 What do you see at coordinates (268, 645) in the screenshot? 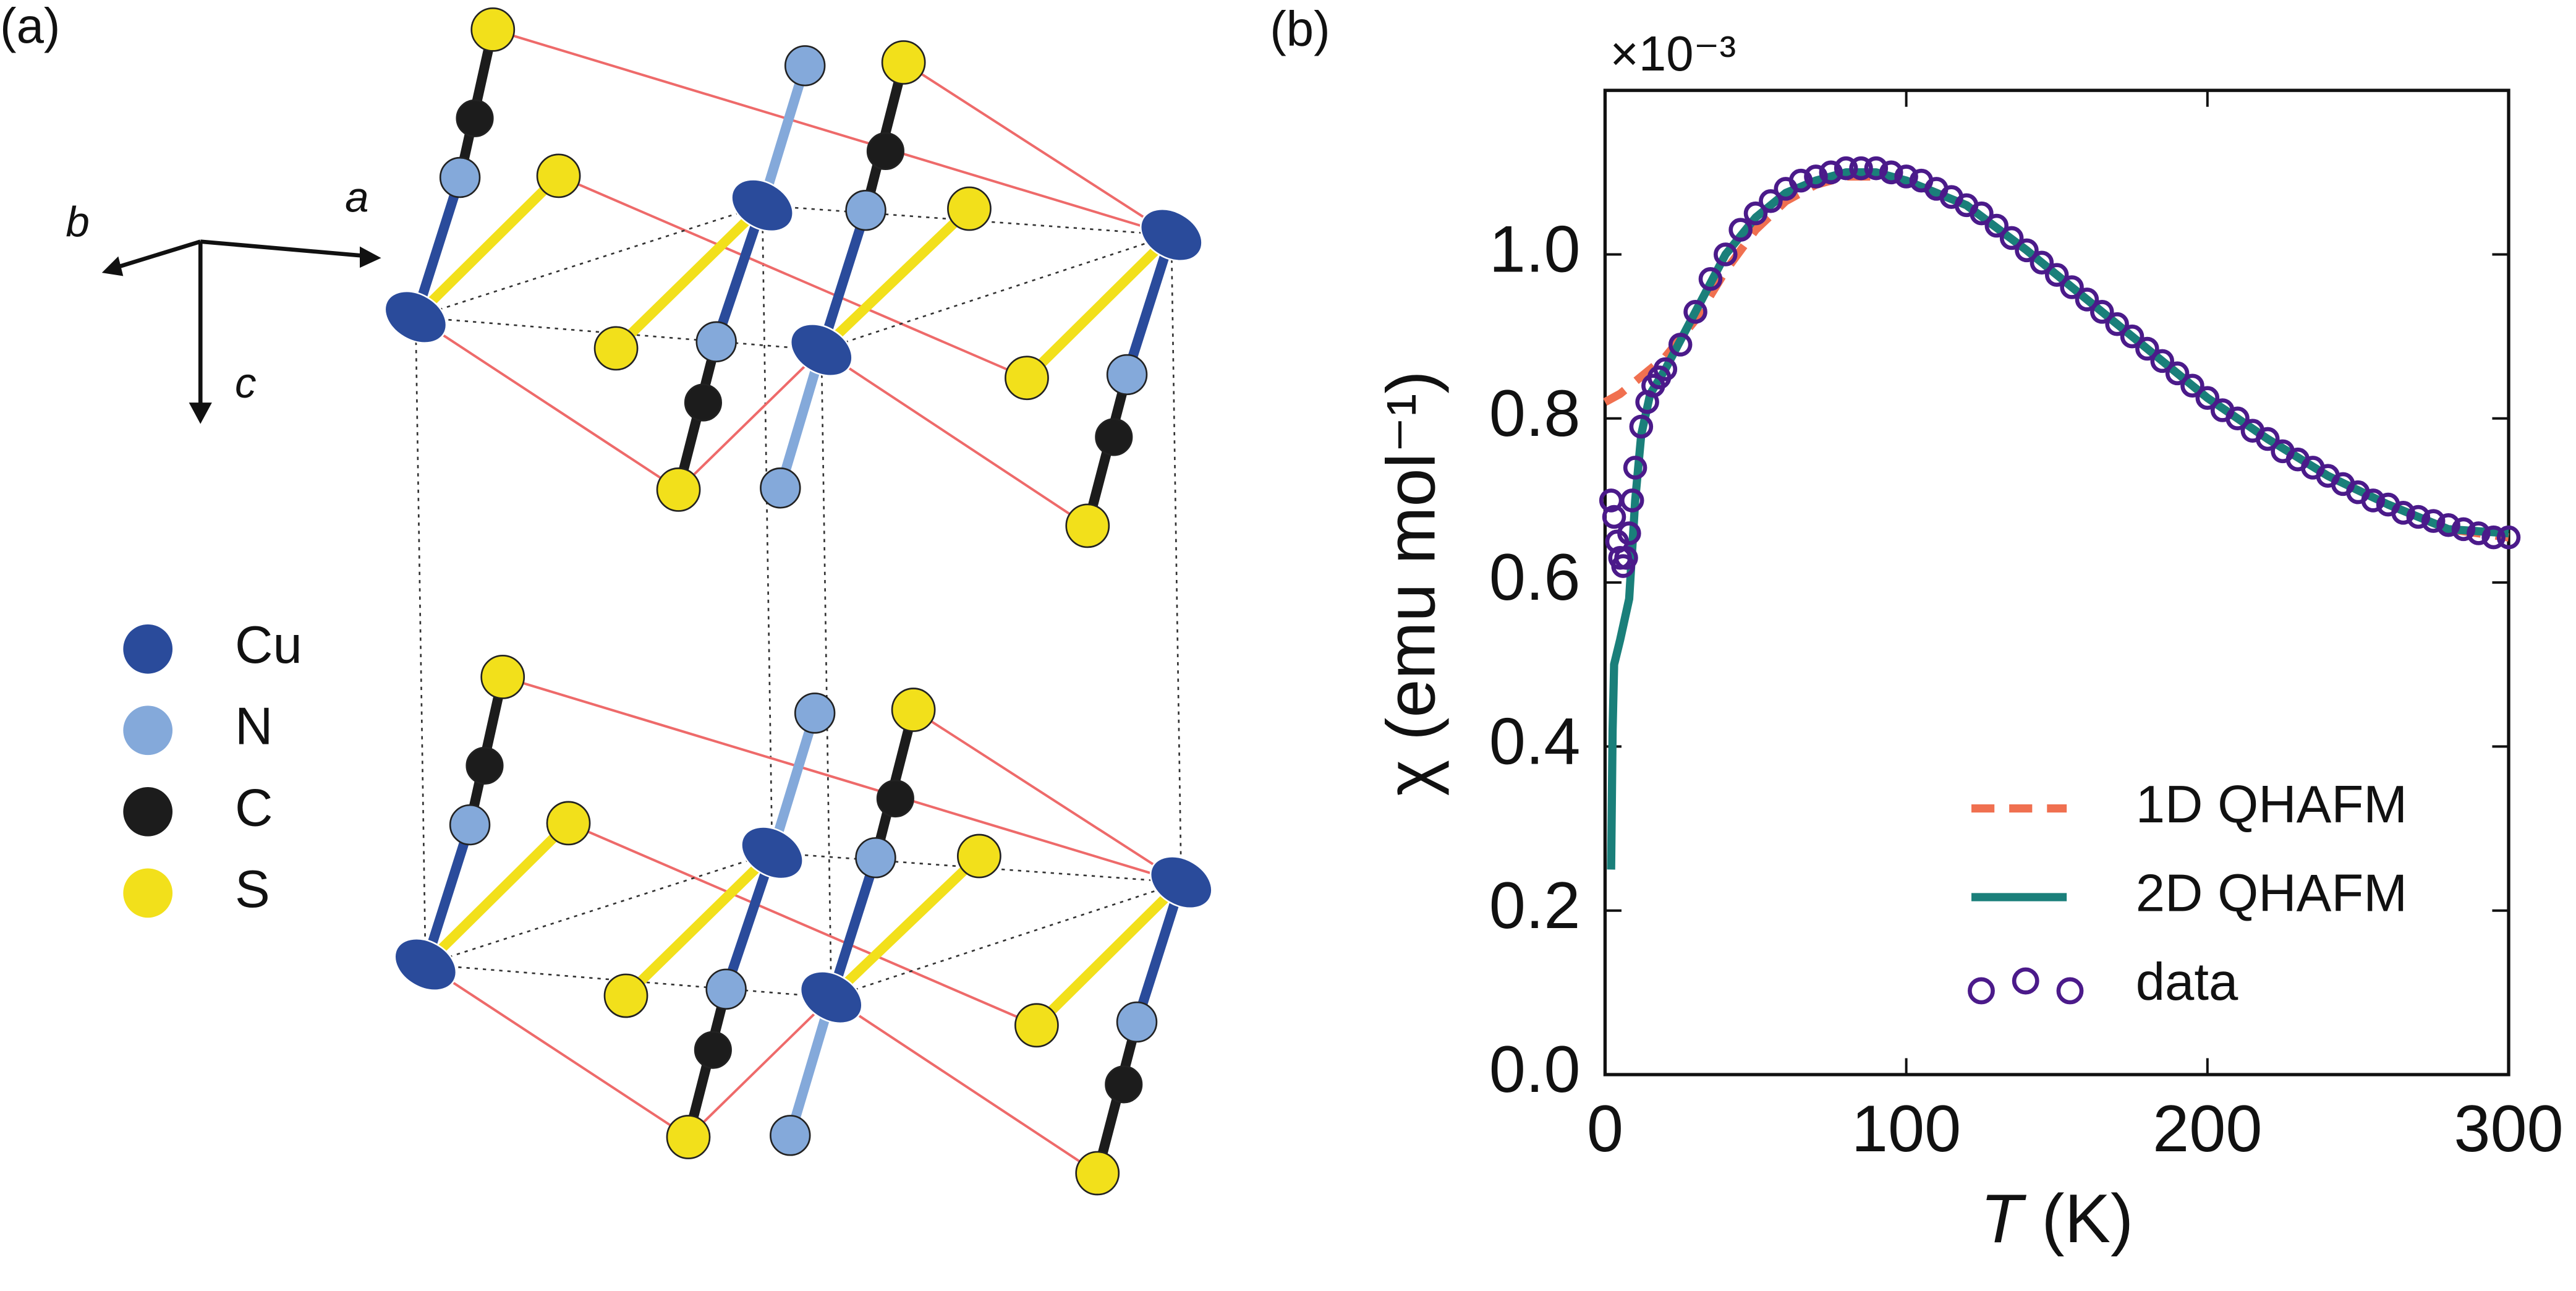
I see `legend-label: Cu` at bounding box center [268, 645].